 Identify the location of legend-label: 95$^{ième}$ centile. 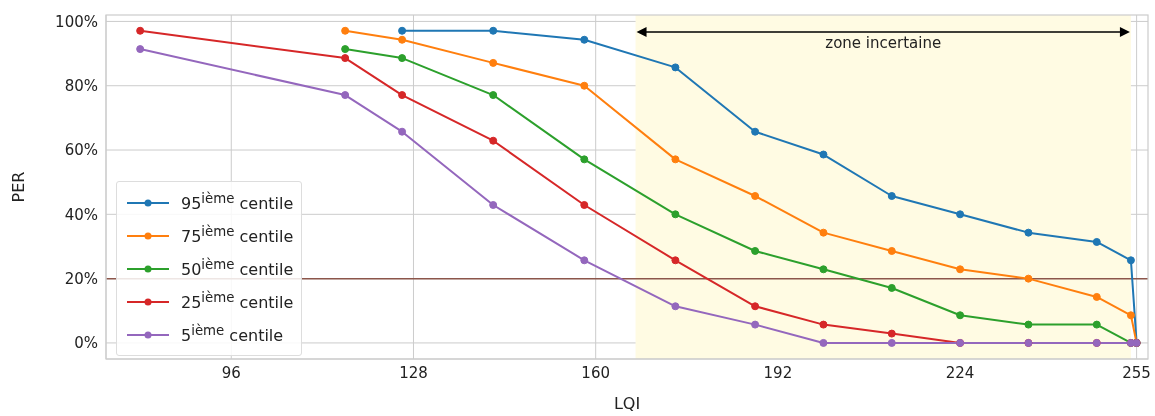
(237, 202).